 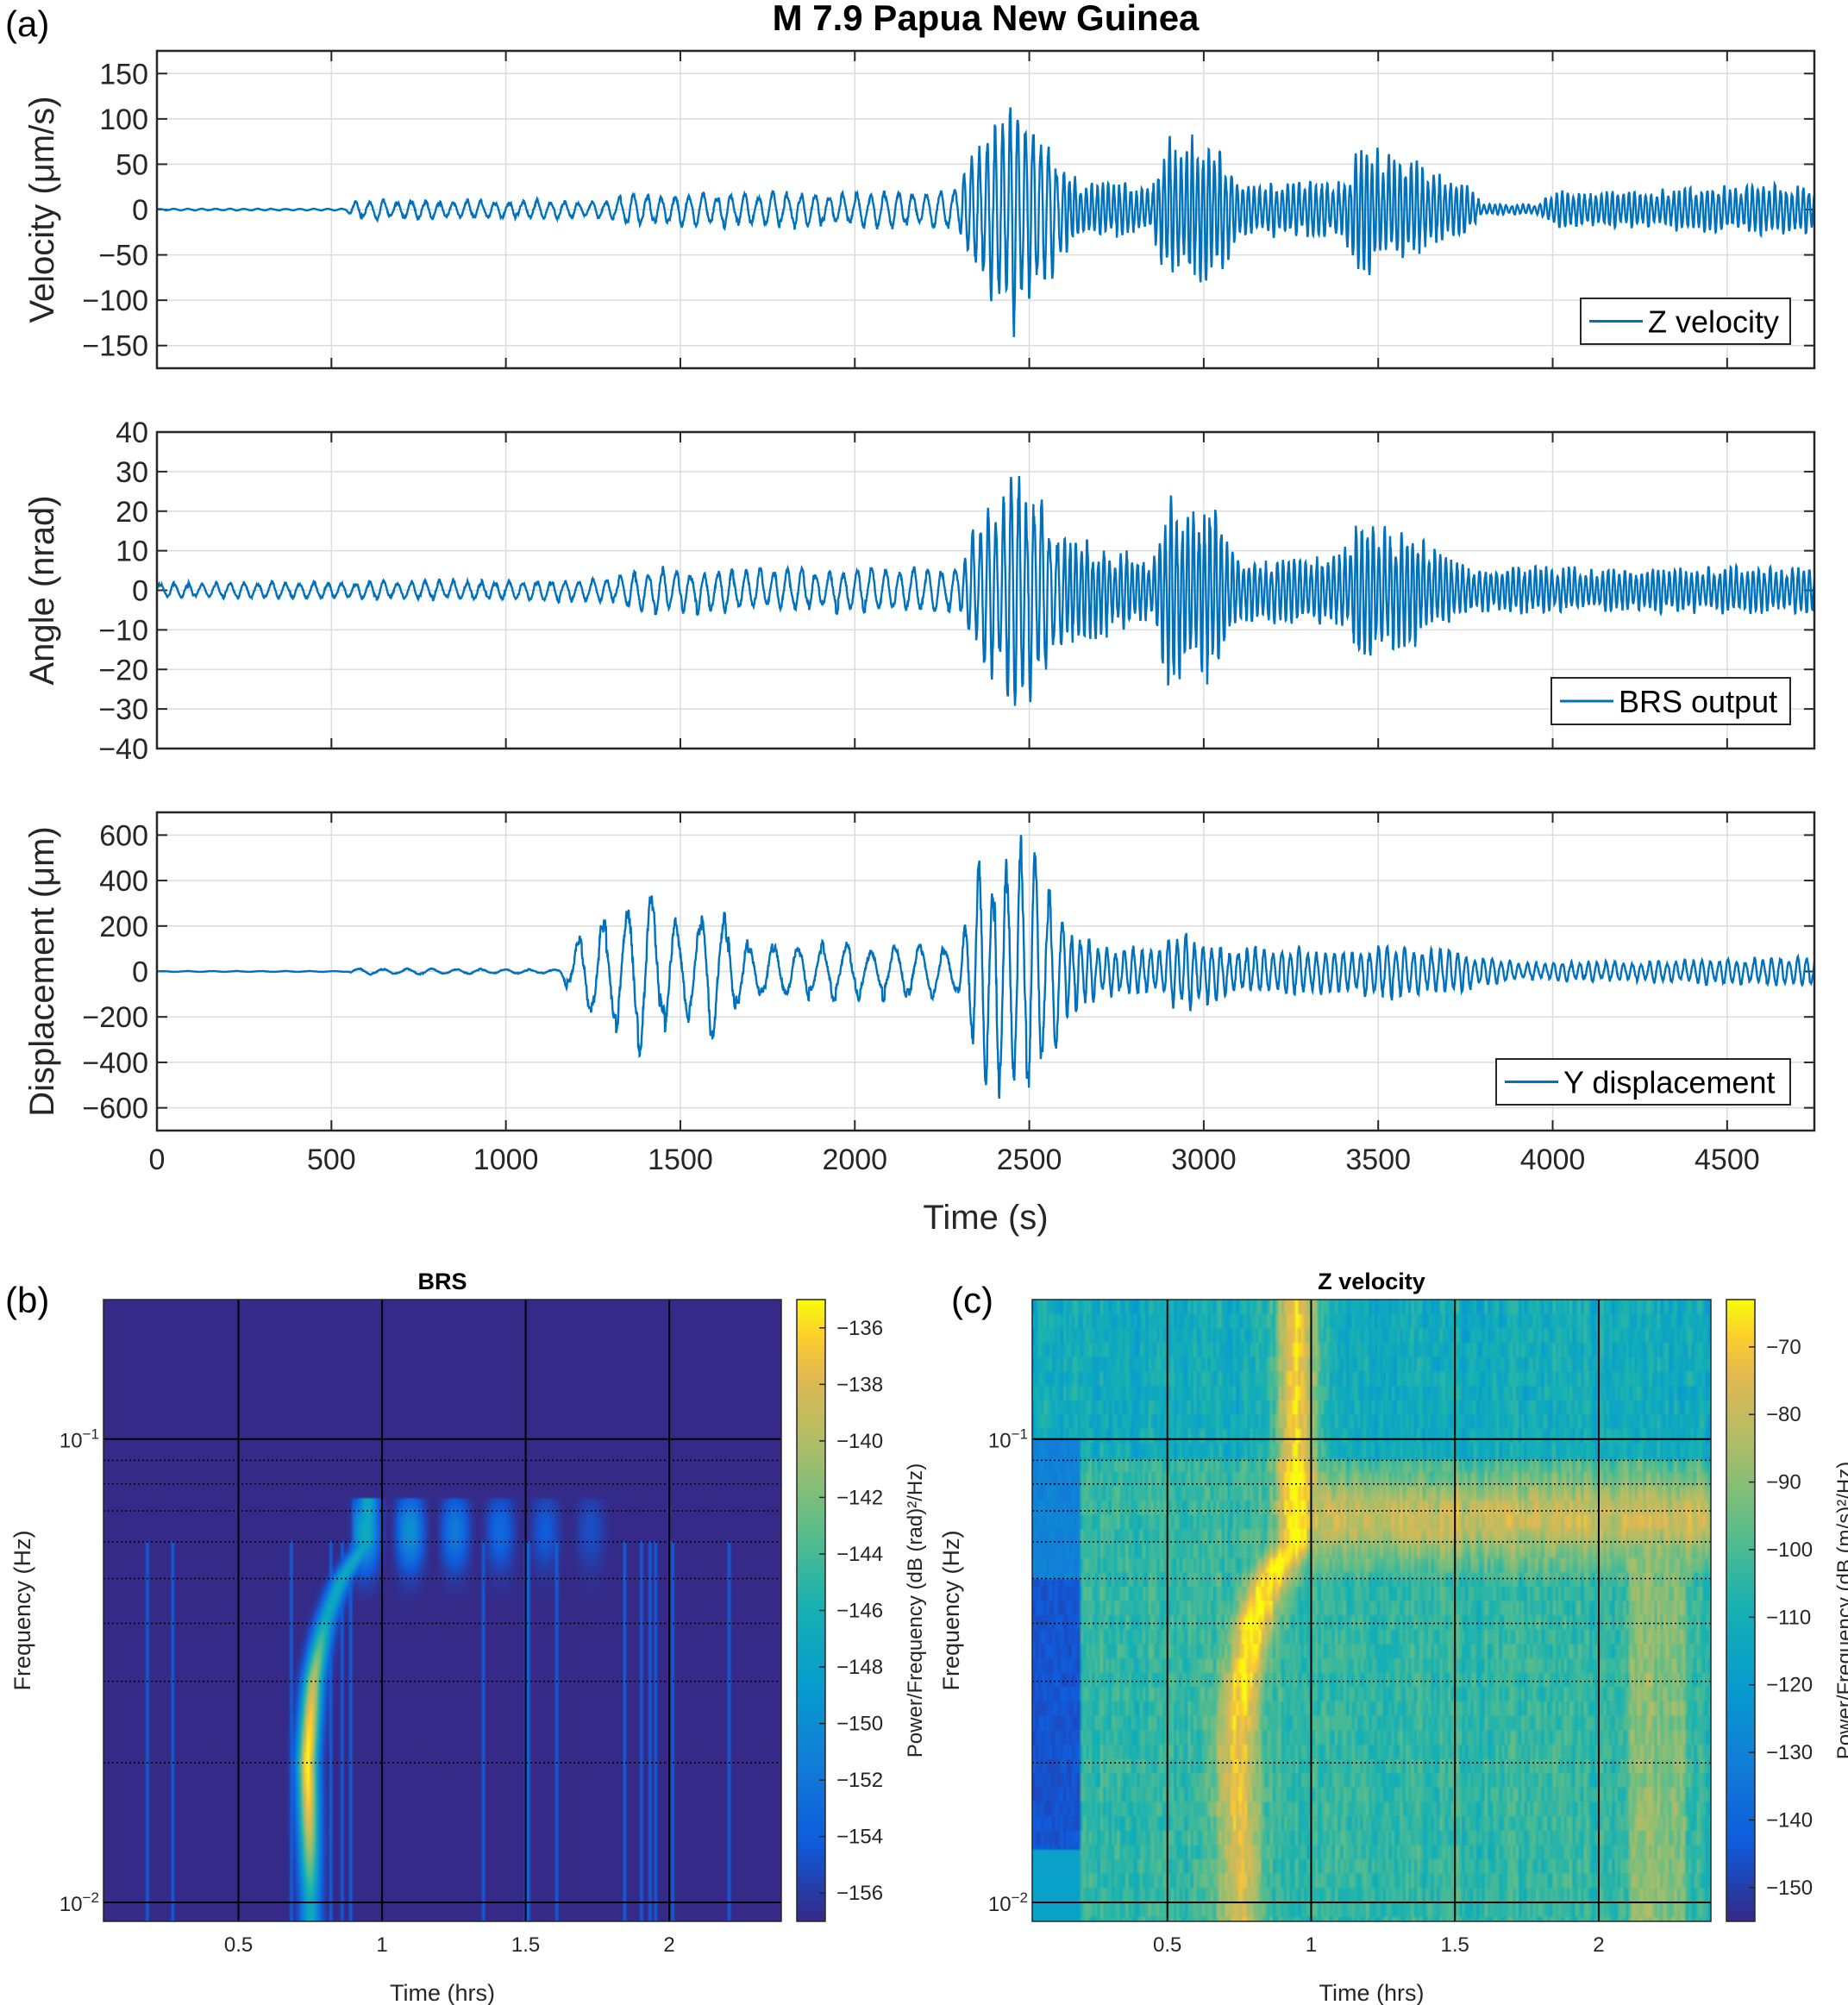 What do you see at coordinates (854, 1159) in the screenshot?
I see `x-tick-label: 2000` at bounding box center [854, 1159].